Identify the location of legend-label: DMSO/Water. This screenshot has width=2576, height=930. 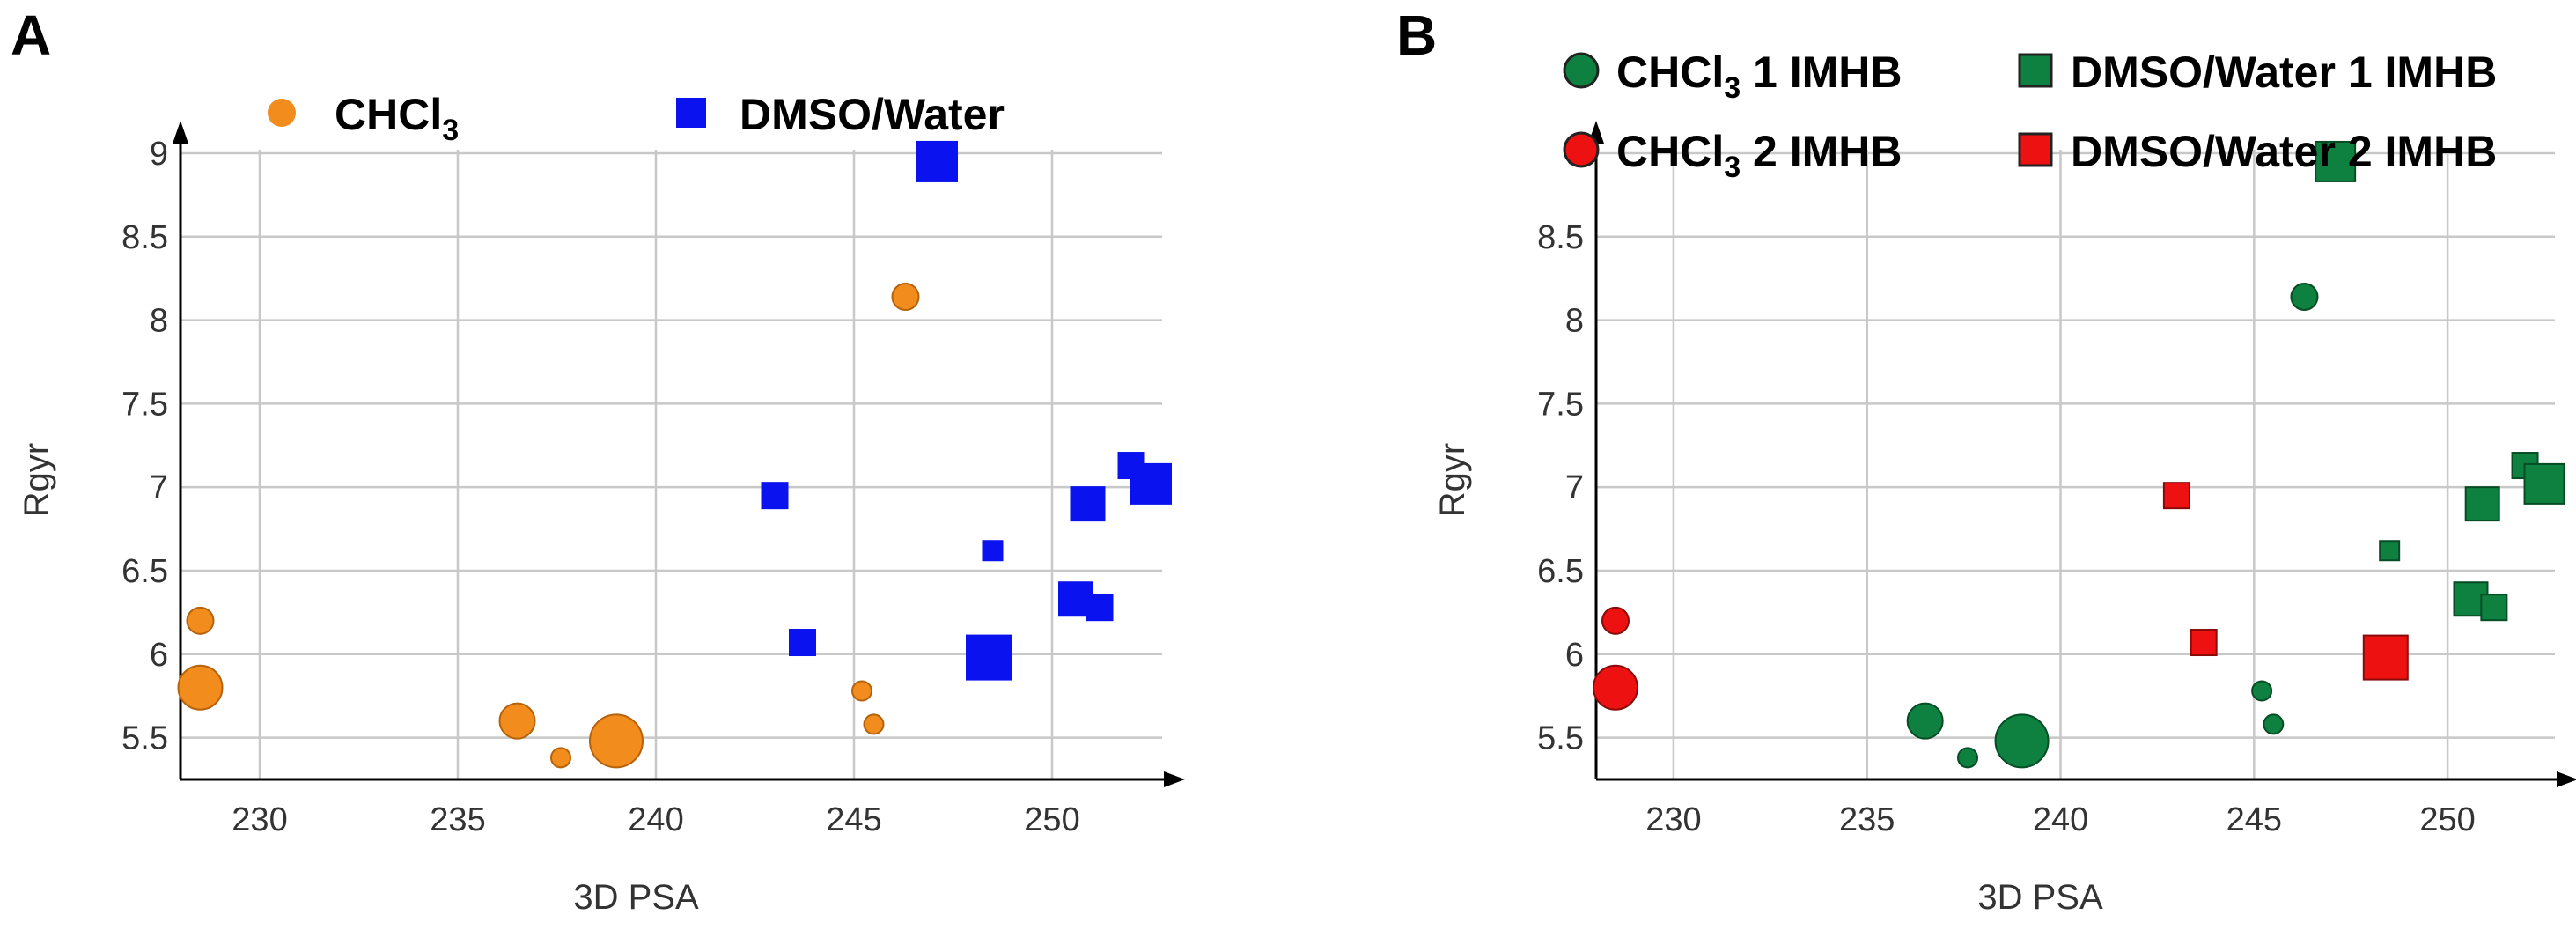
(873, 114).